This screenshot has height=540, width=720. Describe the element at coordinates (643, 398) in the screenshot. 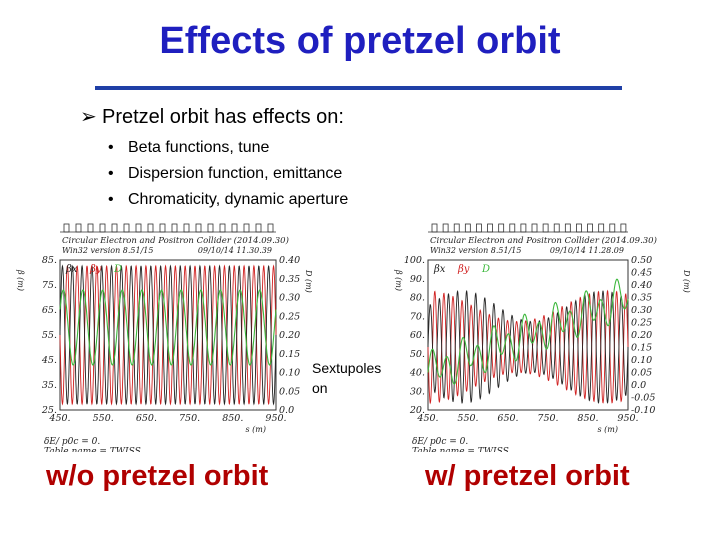

I see `y-right-tick-label: -0.05` at that location.